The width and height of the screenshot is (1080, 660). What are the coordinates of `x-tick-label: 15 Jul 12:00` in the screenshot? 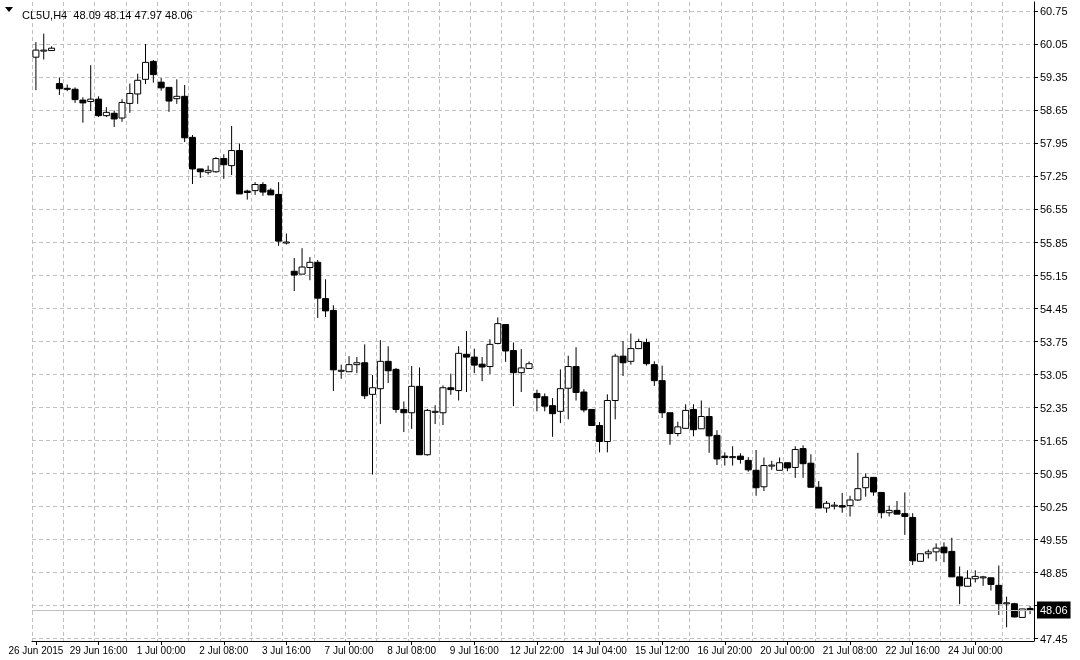 It's located at (662, 650).